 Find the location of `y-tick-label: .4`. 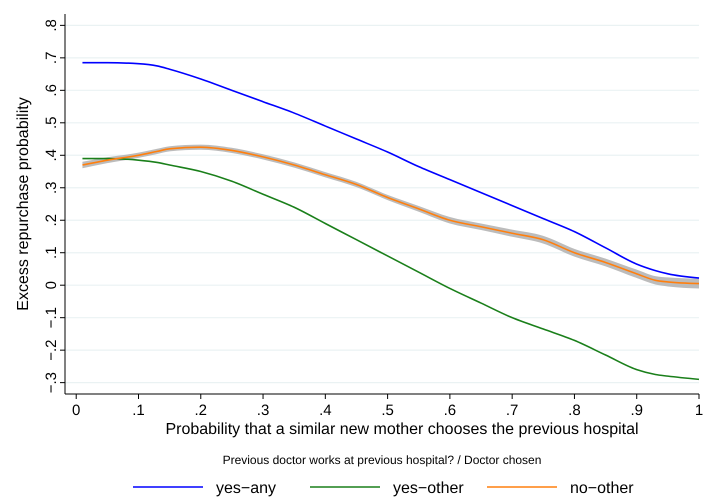

y-tick-label: .4 is located at coordinates (51, 155).